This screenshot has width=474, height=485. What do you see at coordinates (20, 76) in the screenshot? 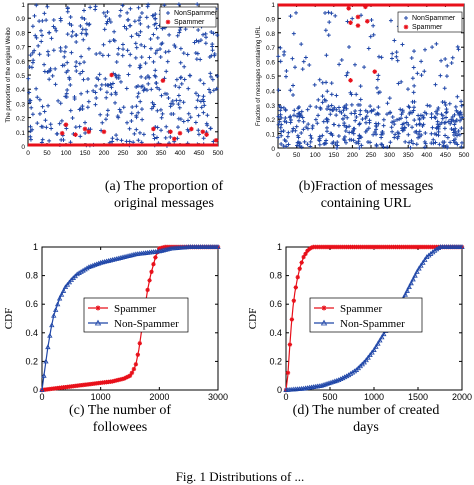
I see `y-tick-label-a: 0.5` at bounding box center [20, 76].